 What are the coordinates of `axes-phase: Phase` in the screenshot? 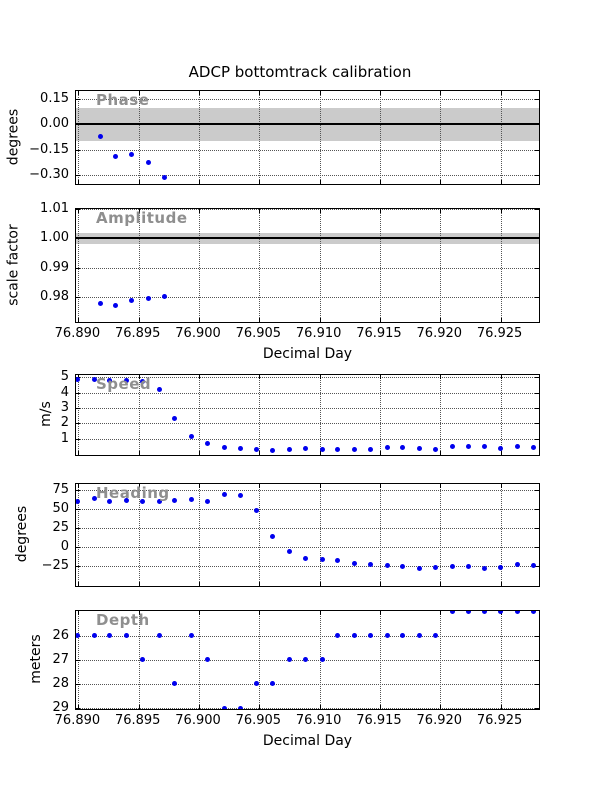 It's located at (307, 137).